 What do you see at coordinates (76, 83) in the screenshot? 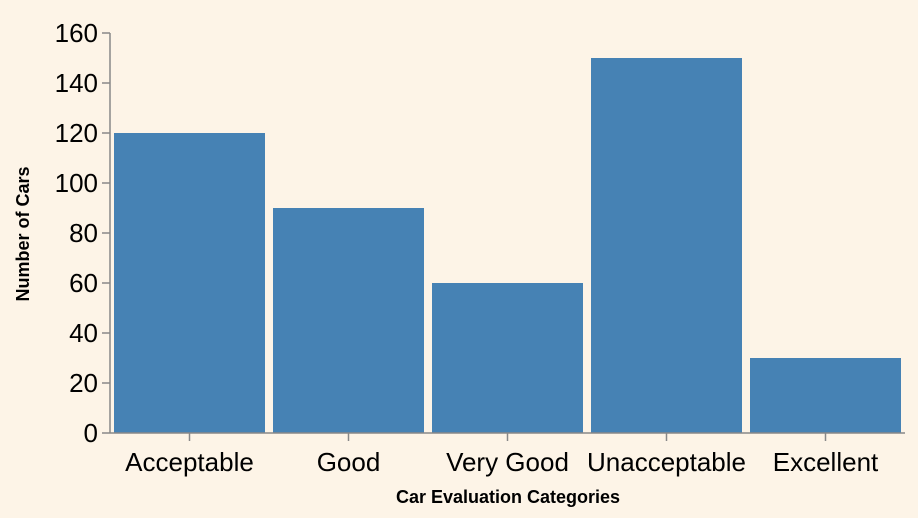
I see `y-tick-label: 140` at bounding box center [76, 83].